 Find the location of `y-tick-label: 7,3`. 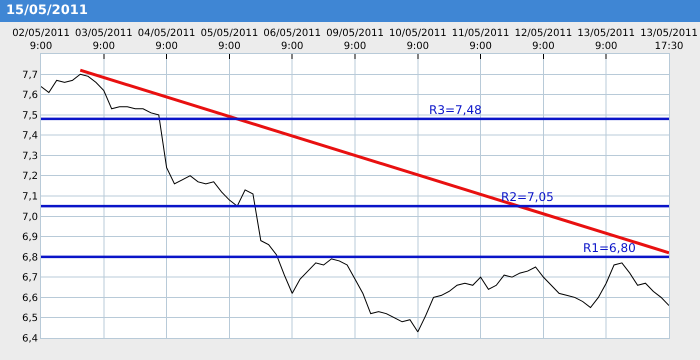

y-tick-label: 7,3 is located at coordinates (30, 156).